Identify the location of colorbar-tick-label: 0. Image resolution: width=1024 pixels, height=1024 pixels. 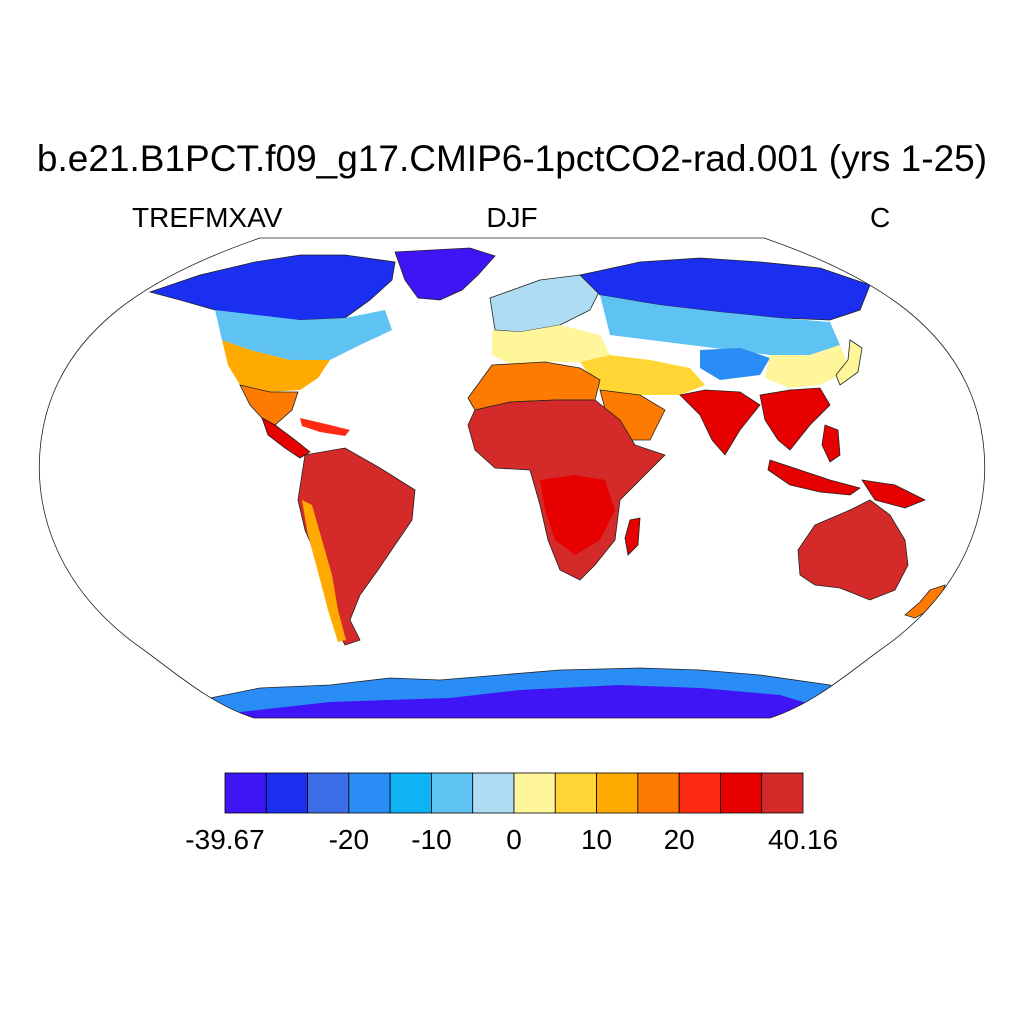
(514, 839).